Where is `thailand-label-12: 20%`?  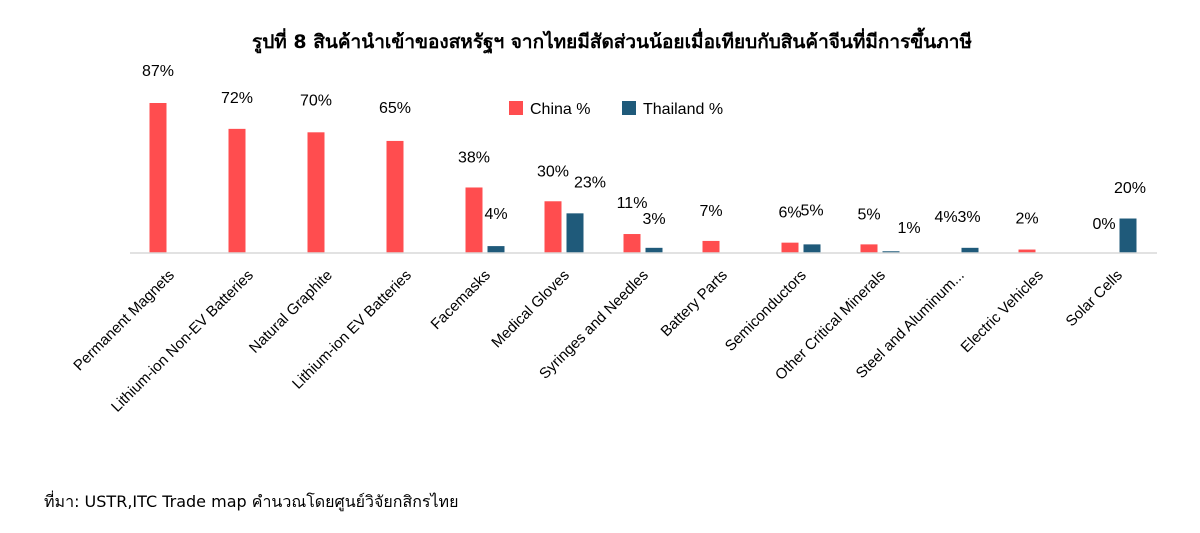
thailand-label-12: 20% is located at coordinates (1130, 188).